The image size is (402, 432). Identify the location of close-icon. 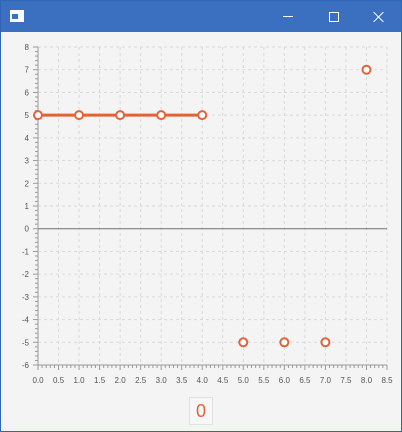
(379, 17).